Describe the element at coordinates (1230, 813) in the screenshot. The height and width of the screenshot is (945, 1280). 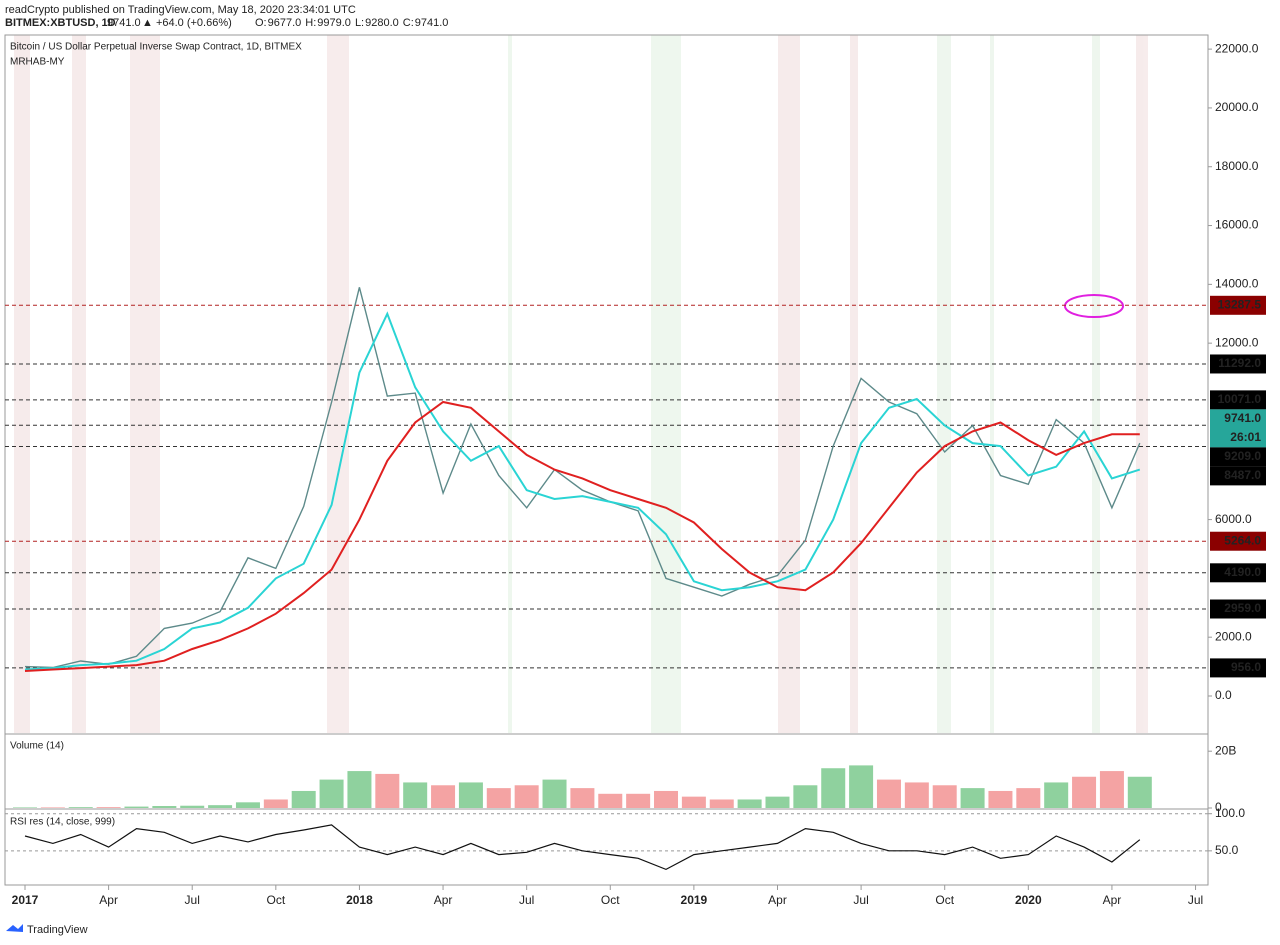
I see `y-tick-label: 100.0` at that location.